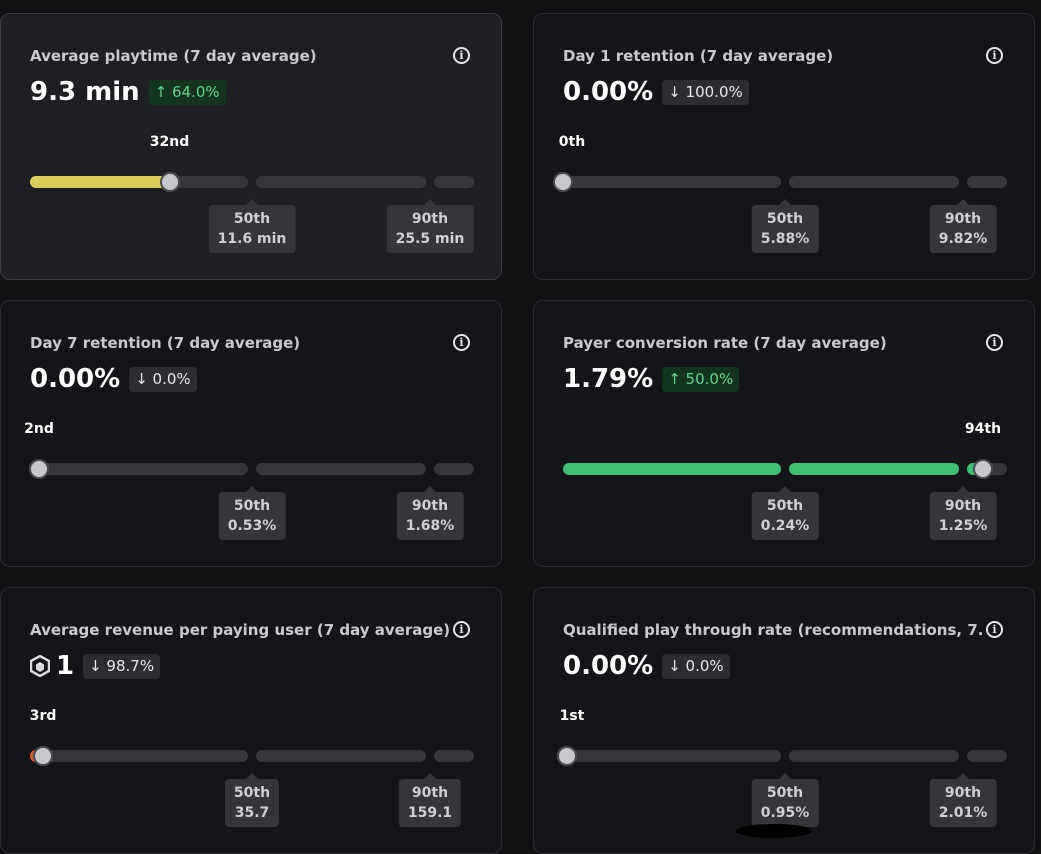 This screenshot has width=1041, height=854. I want to click on metric-value-row: 9.3 min ↑ 64.0%, so click(128, 92).